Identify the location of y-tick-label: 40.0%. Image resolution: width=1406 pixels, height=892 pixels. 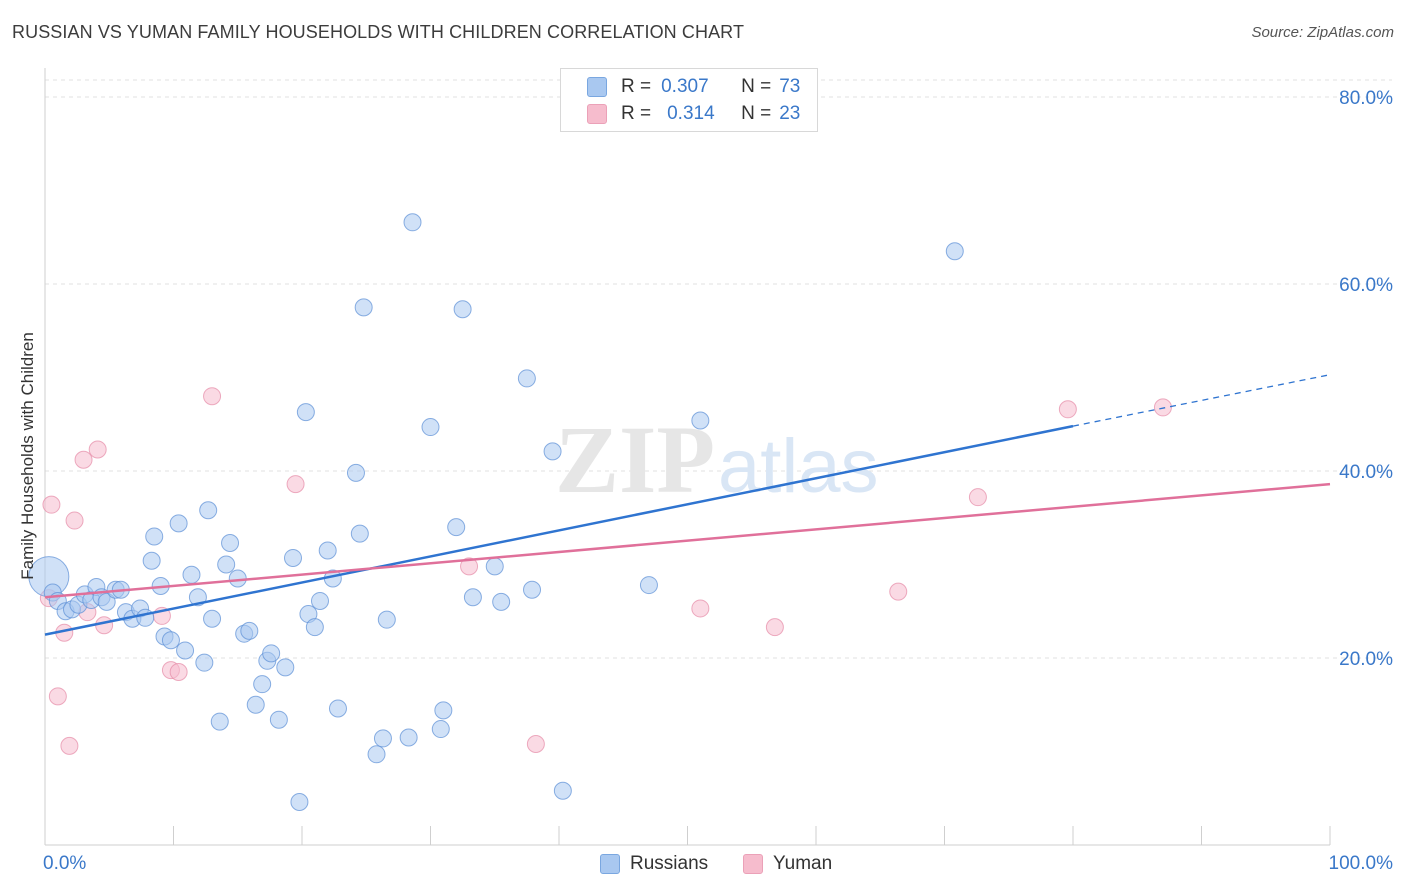
(1366, 472).